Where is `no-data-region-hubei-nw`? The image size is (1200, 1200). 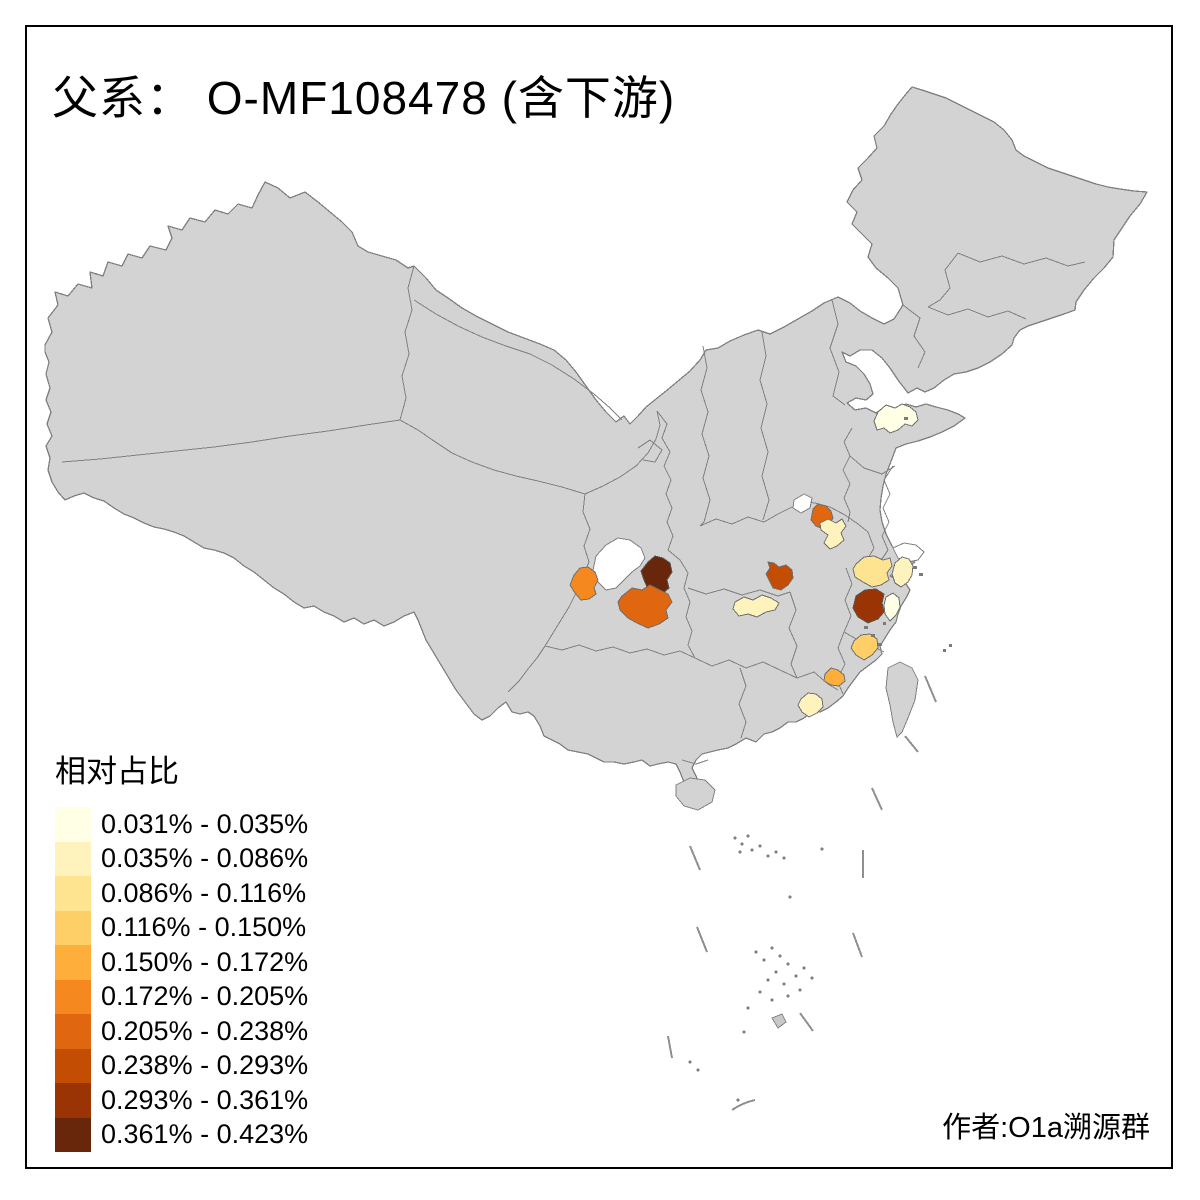 no-data-region-hubei-nw is located at coordinates (802, 503).